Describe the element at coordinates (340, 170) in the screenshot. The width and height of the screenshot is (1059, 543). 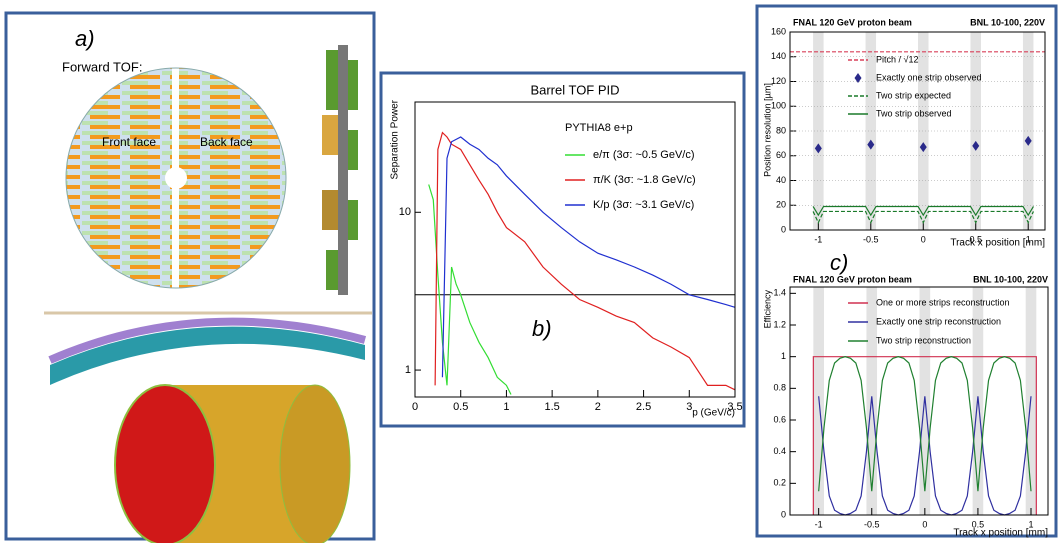
I see `side-view` at that location.